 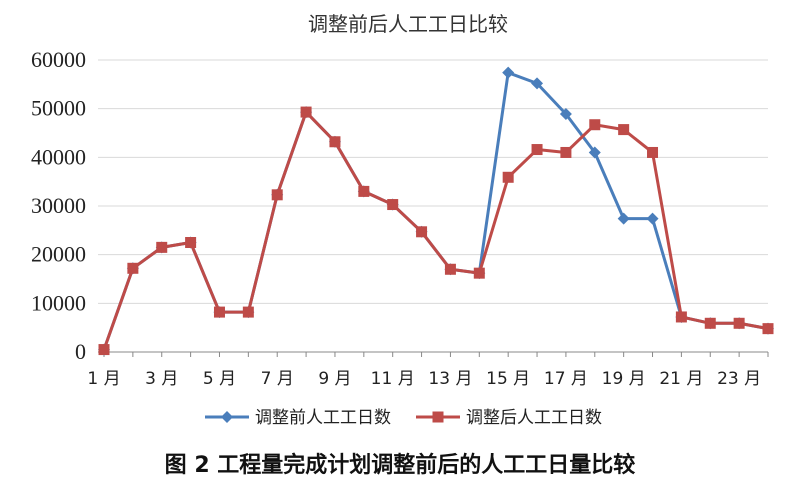 What do you see at coordinates (739, 379) in the screenshot?
I see `x-tick-label: 23 月` at bounding box center [739, 379].